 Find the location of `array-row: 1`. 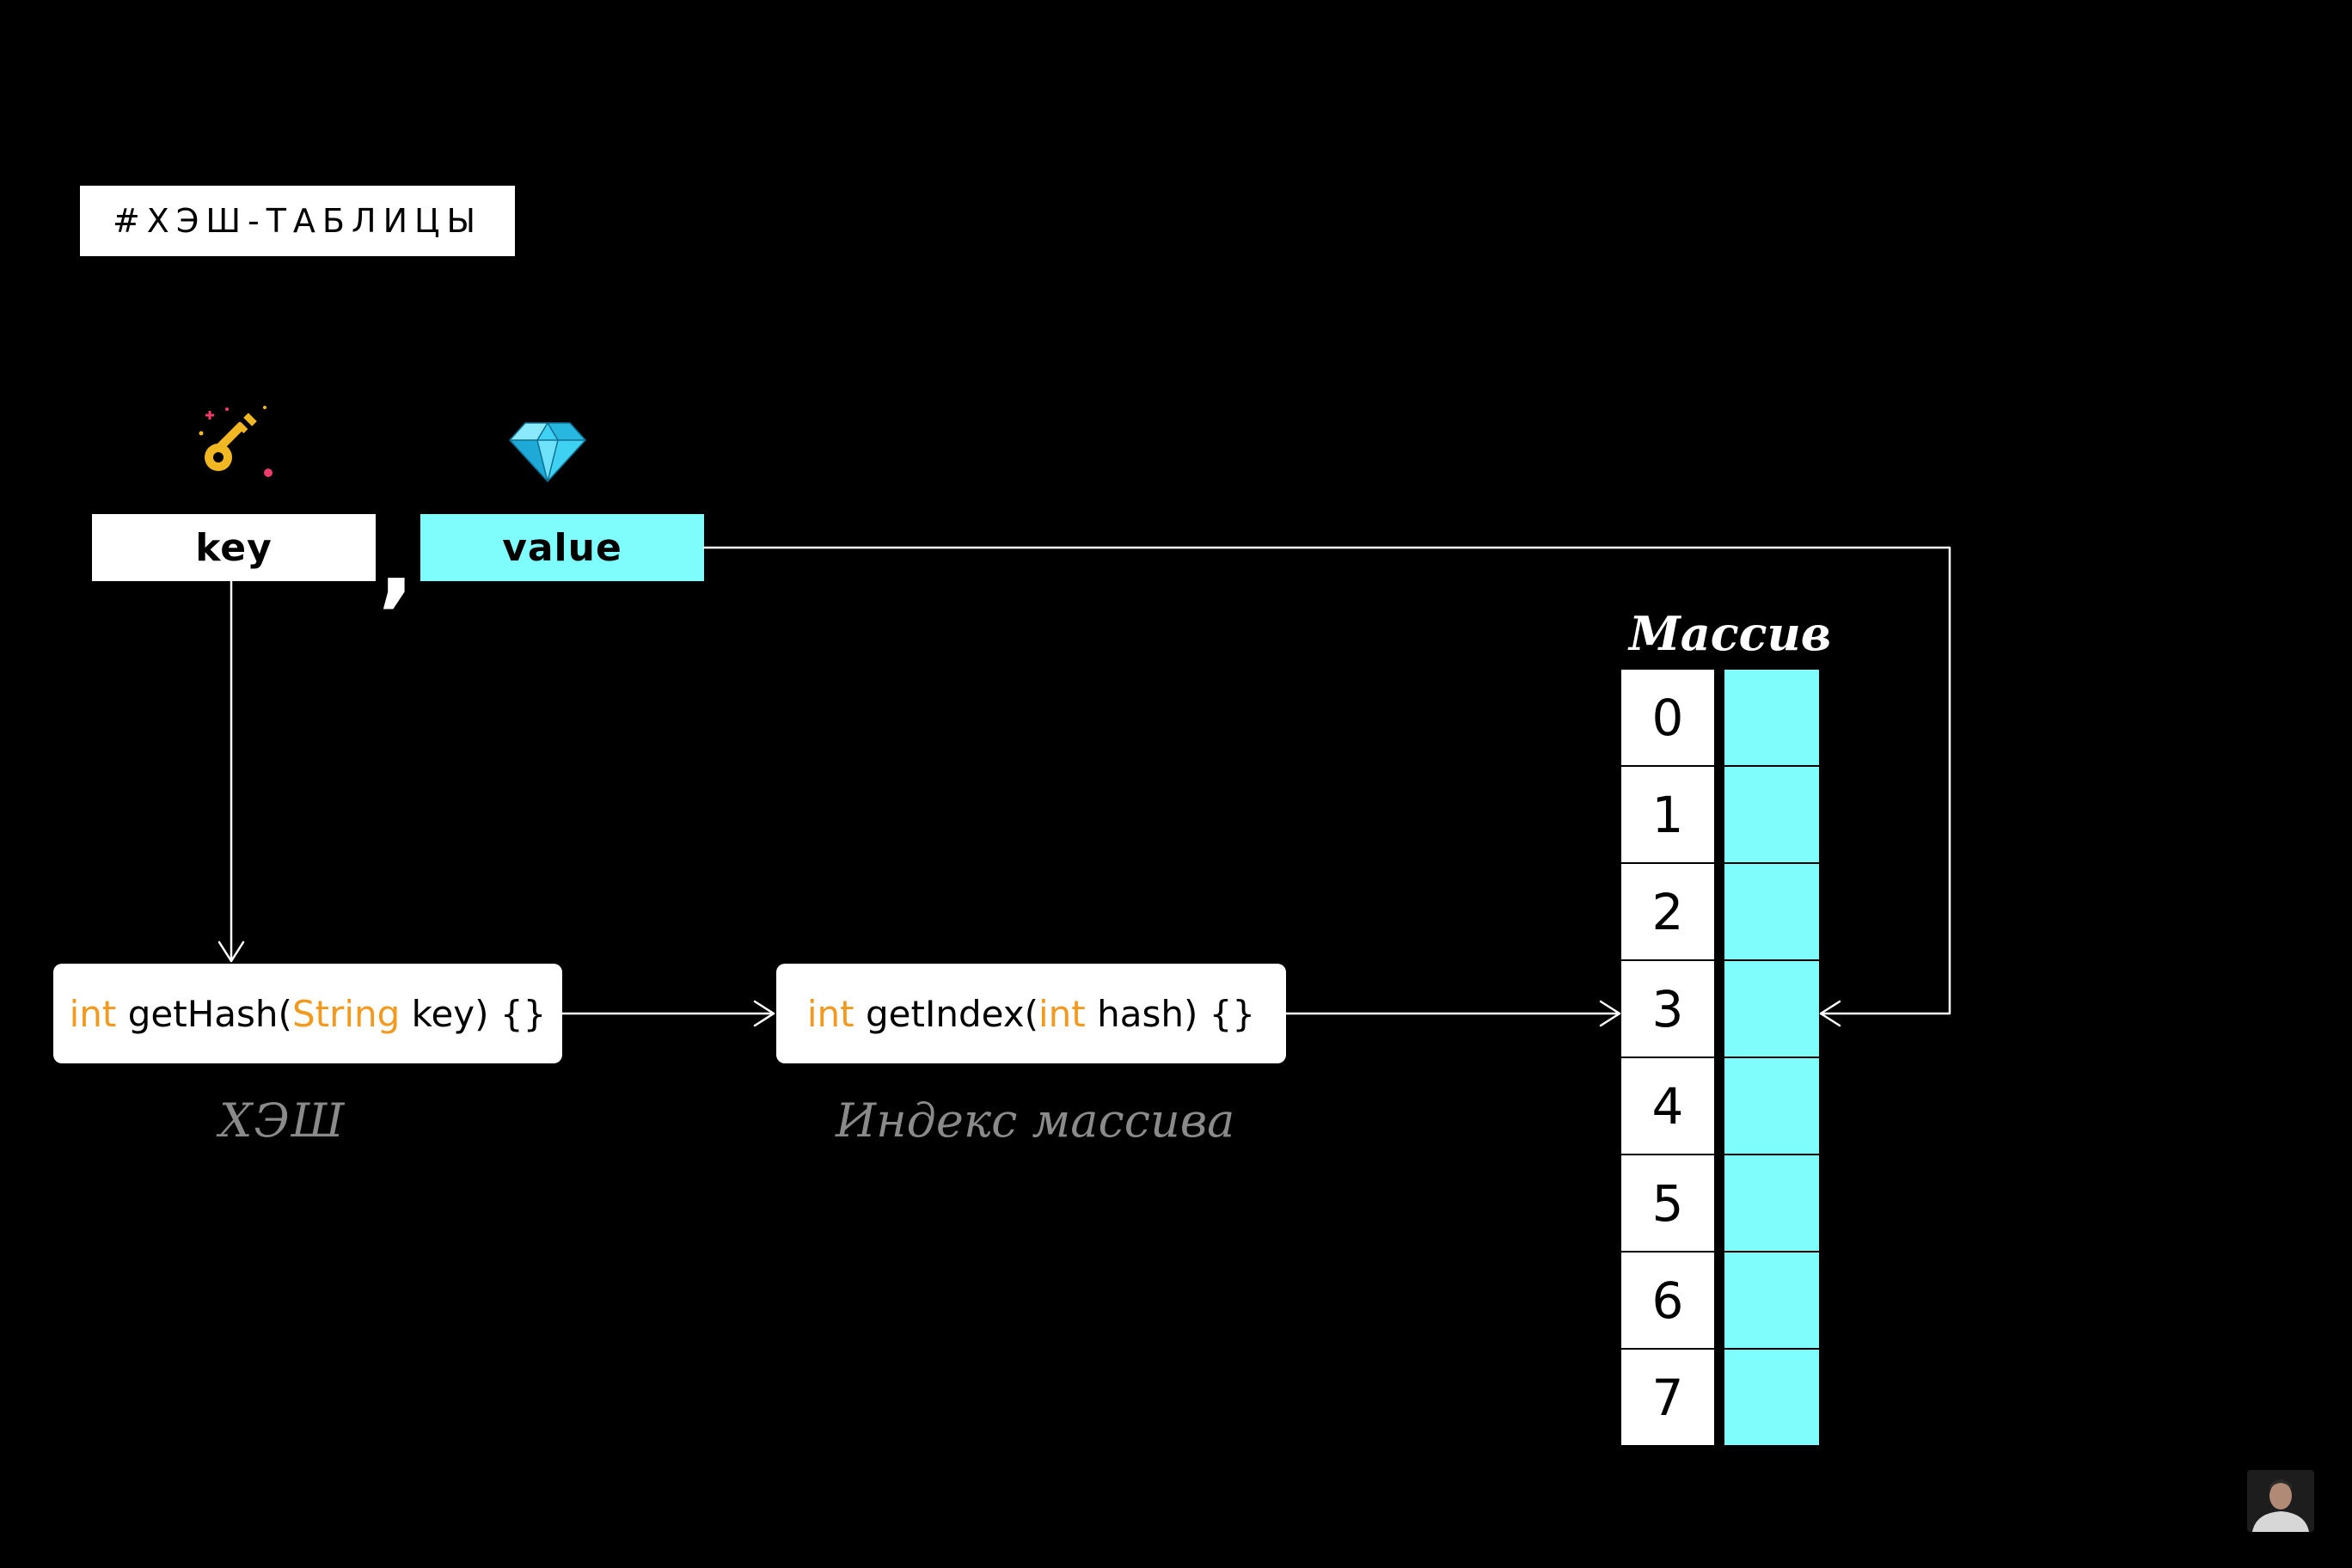

array-row: 1 is located at coordinates (1721, 814).